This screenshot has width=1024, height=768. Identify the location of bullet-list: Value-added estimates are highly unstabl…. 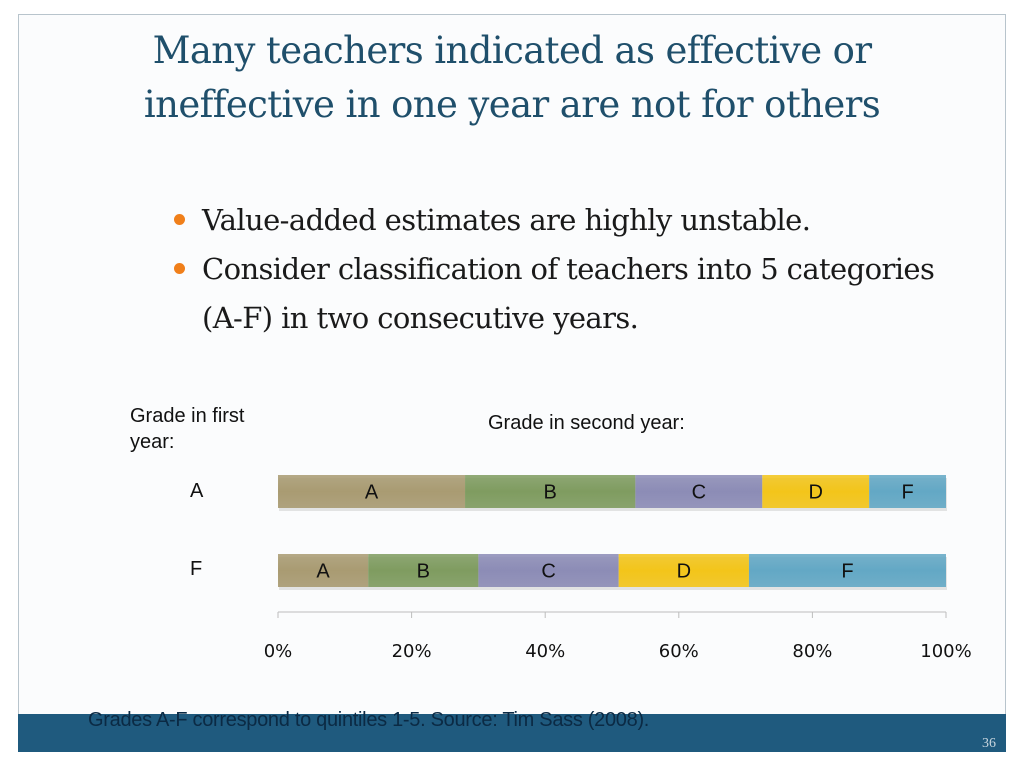
(570, 269).